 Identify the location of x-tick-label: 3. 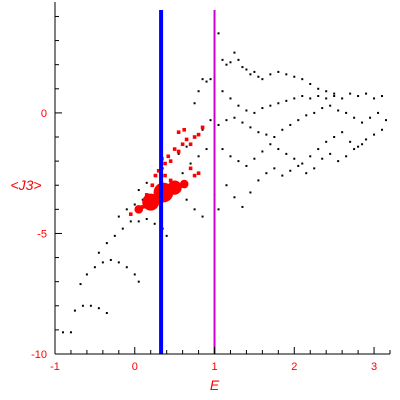
(374, 367).